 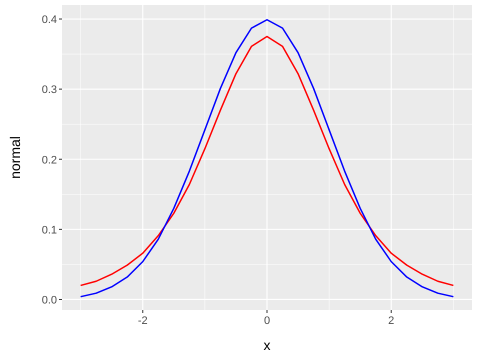 I want to click on x-axis-title: x, so click(x=267, y=345).